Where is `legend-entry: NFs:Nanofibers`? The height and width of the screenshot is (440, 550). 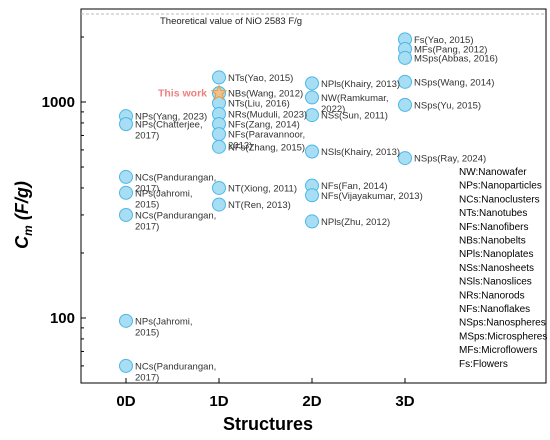 legend-entry: NFs:Nanofibers is located at coordinates (493, 227).